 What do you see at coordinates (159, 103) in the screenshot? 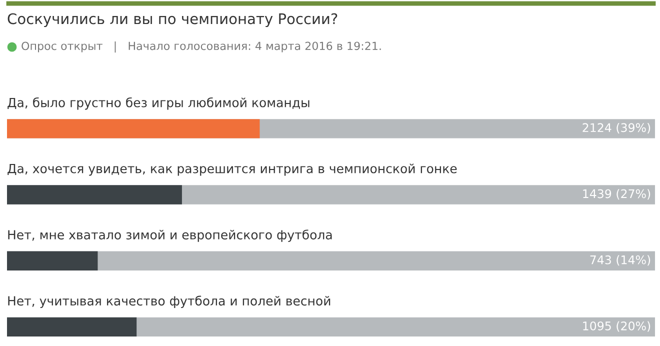
I see `y-tick-label: Да, было грустно без игры любимой команды` at bounding box center [159, 103].